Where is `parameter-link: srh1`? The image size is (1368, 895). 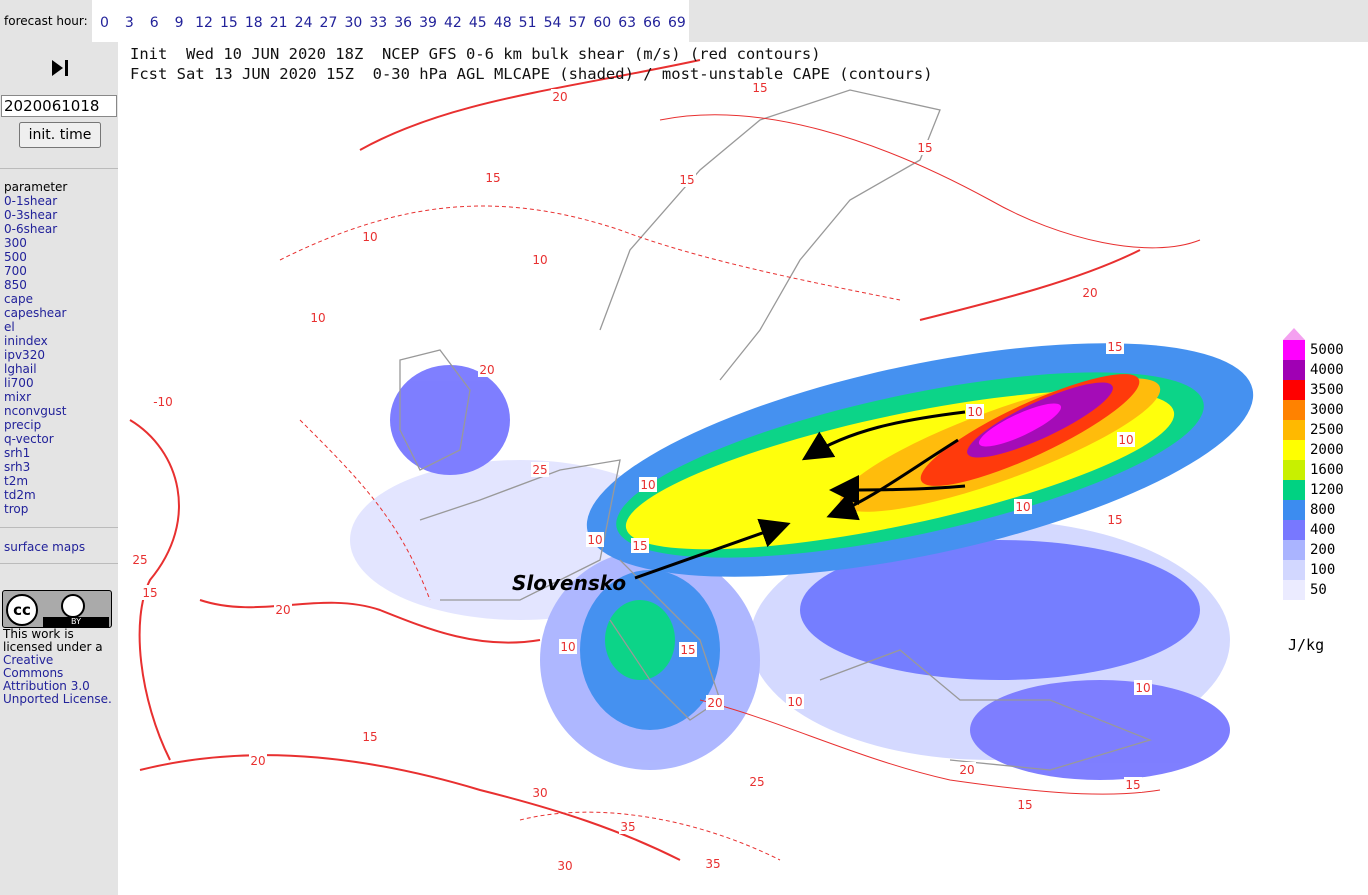
parameter-link: srh1 is located at coordinates (17, 453).